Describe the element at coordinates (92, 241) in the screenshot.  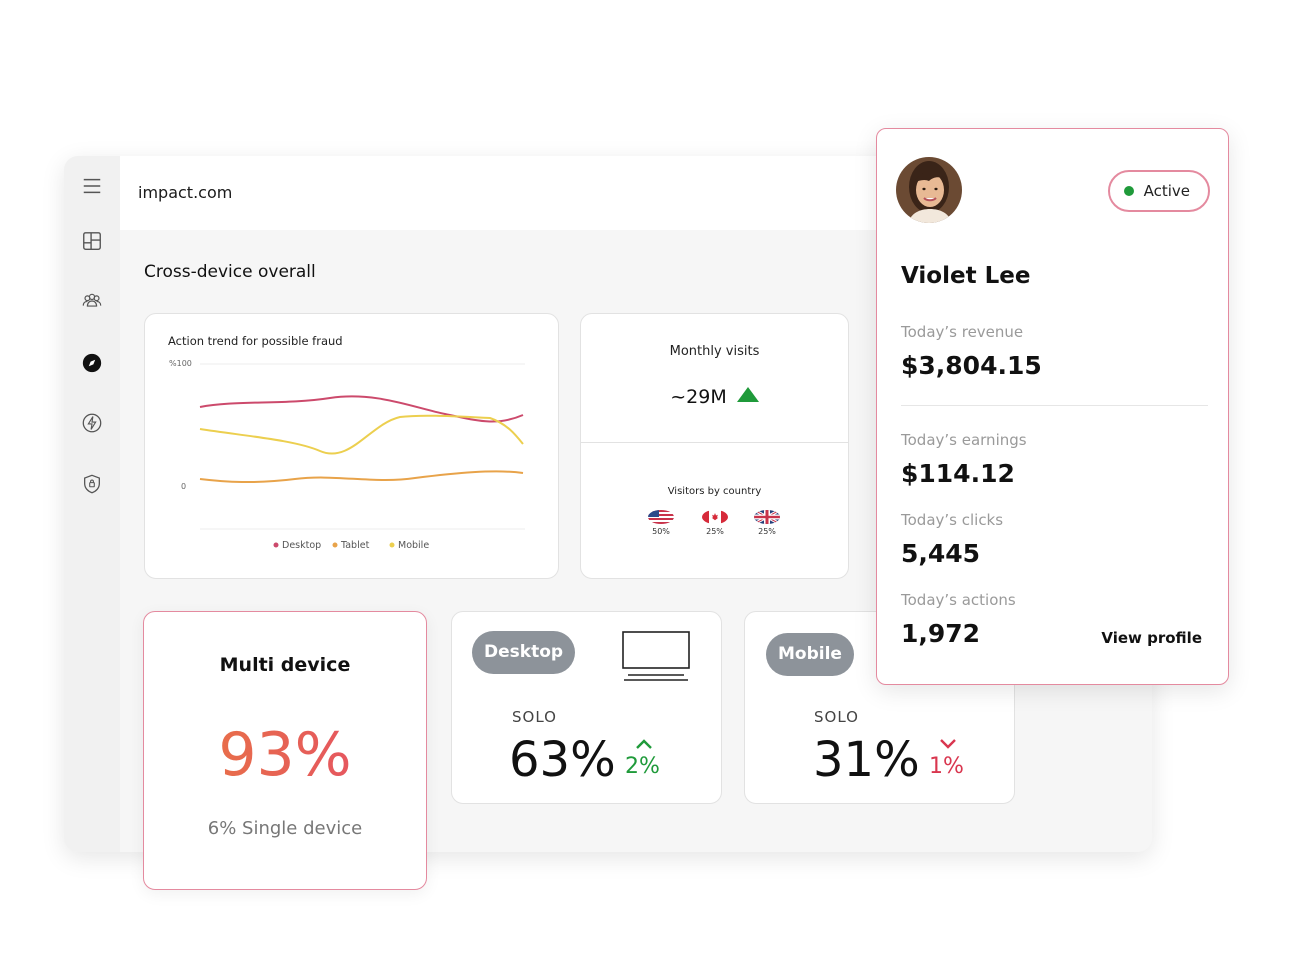
I see `dashboard-icon` at that location.